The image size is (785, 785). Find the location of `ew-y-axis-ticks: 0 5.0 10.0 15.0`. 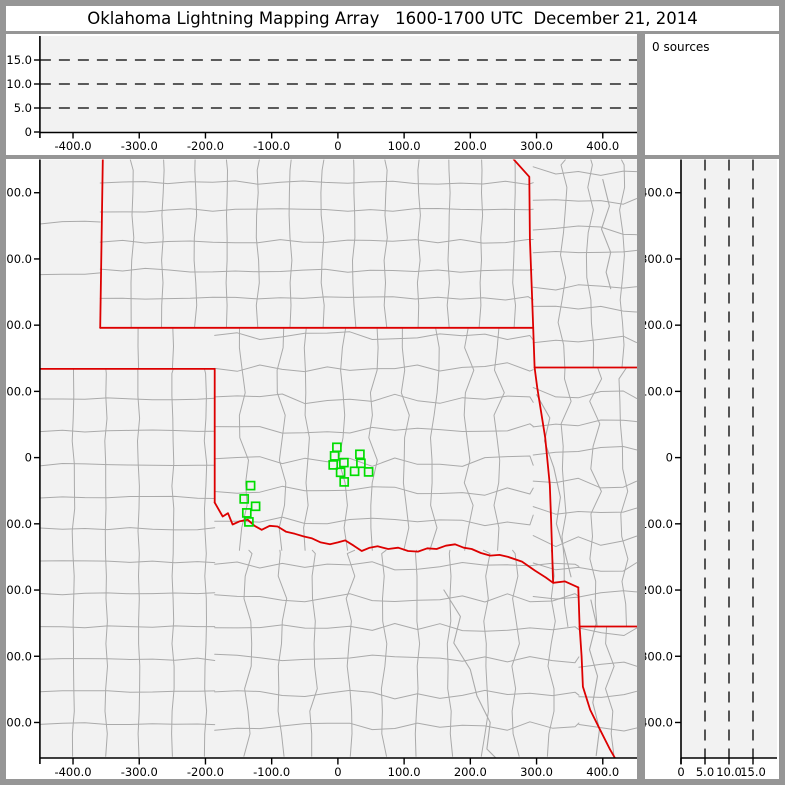

ew-y-axis-ticks: 0 5.0 10.0 15.0 is located at coordinates (23, 96).